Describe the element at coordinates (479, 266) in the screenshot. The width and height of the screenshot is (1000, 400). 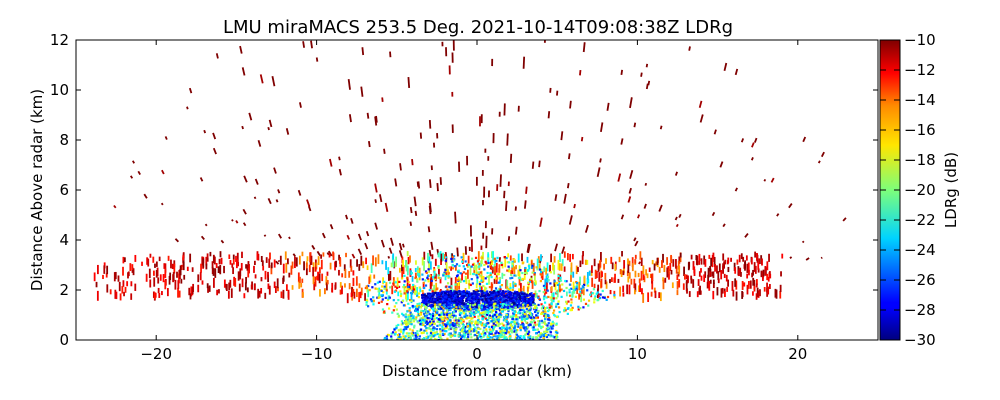
I see `mixed-mark-1994` at that location.